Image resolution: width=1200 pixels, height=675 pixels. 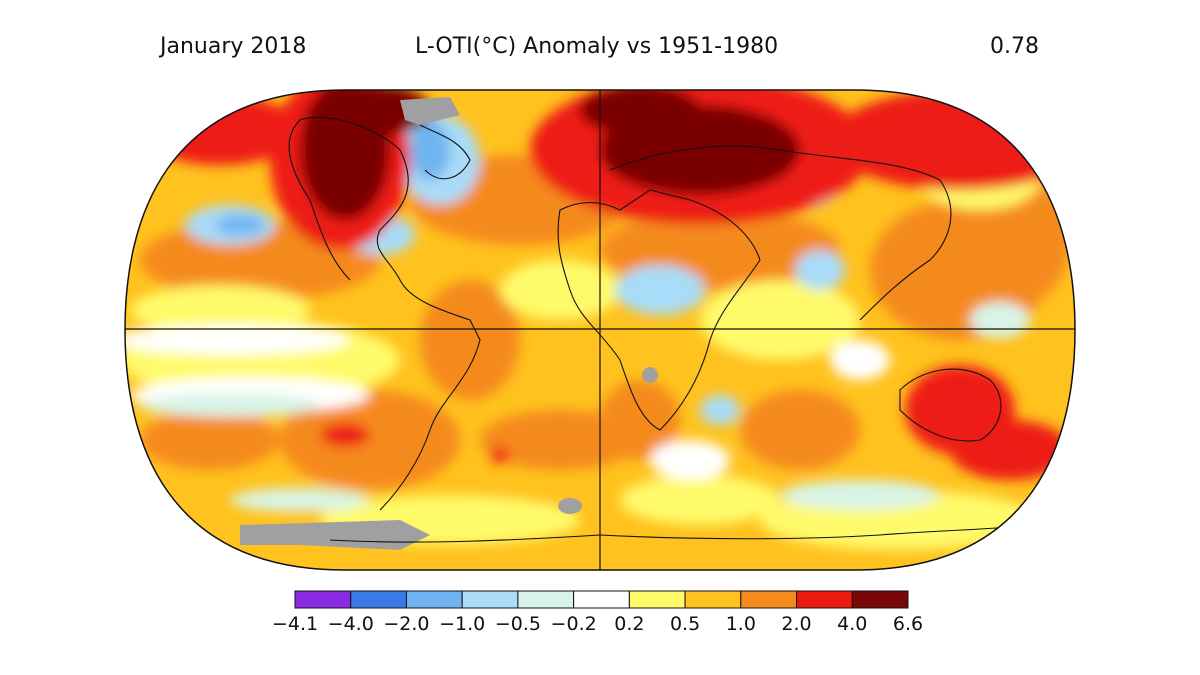 I want to click on global-mean-value: 0.78, so click(x=1014, y=46).